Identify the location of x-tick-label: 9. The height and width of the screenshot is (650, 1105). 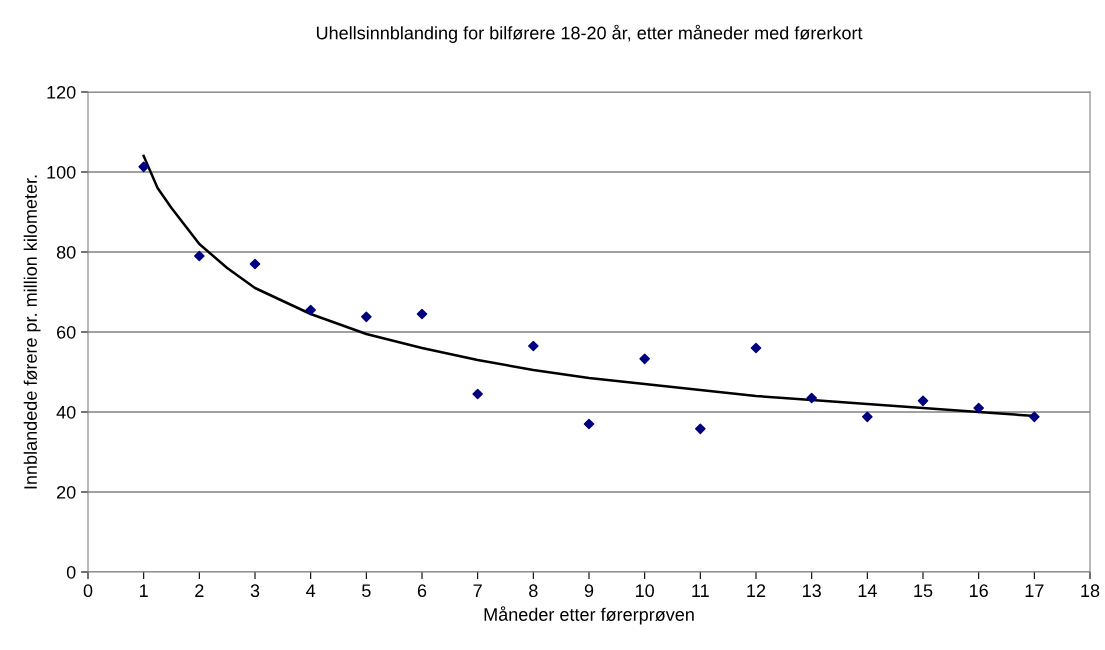
(589, 591).